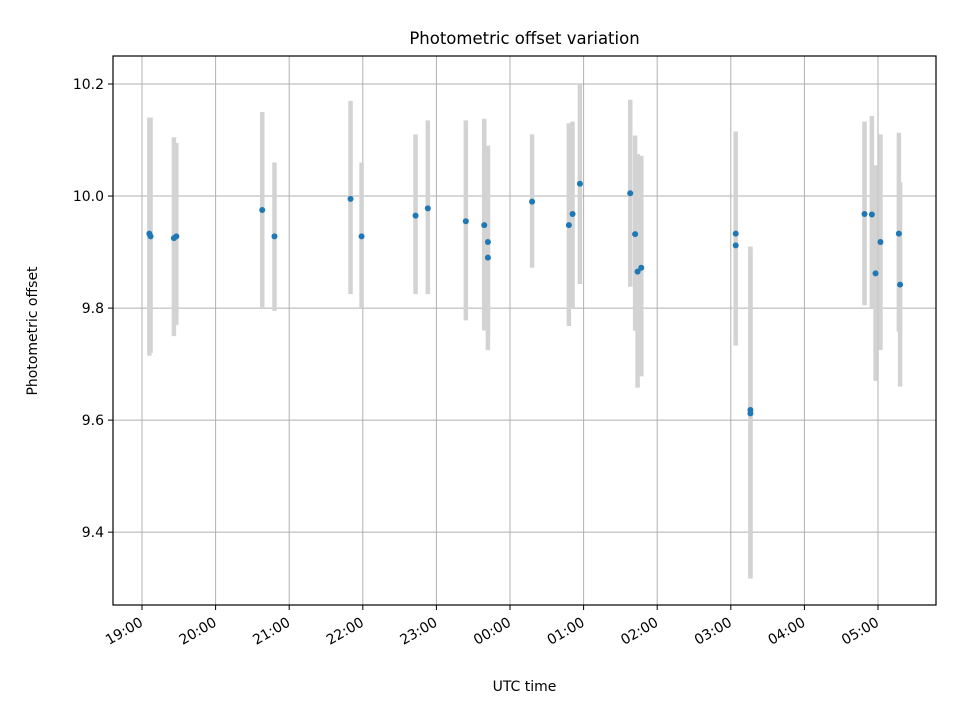 The width and height of the screenshot is (960, 724). Describe the element at coordinates (524, 38) in the screenshot. I see `chart-title: Photometric offset variation` at that location.